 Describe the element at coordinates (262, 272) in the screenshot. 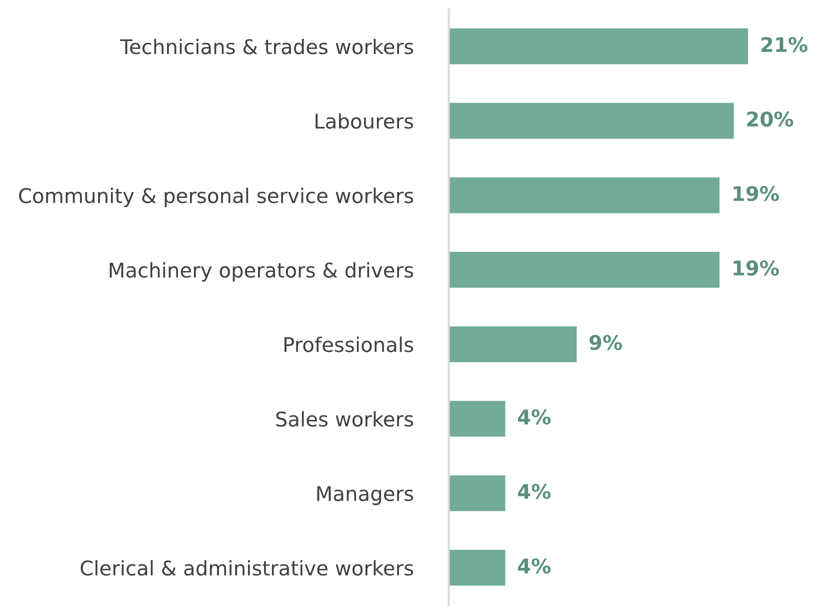

I see `y-tick-label: Machinery operators & drivers` at that location.